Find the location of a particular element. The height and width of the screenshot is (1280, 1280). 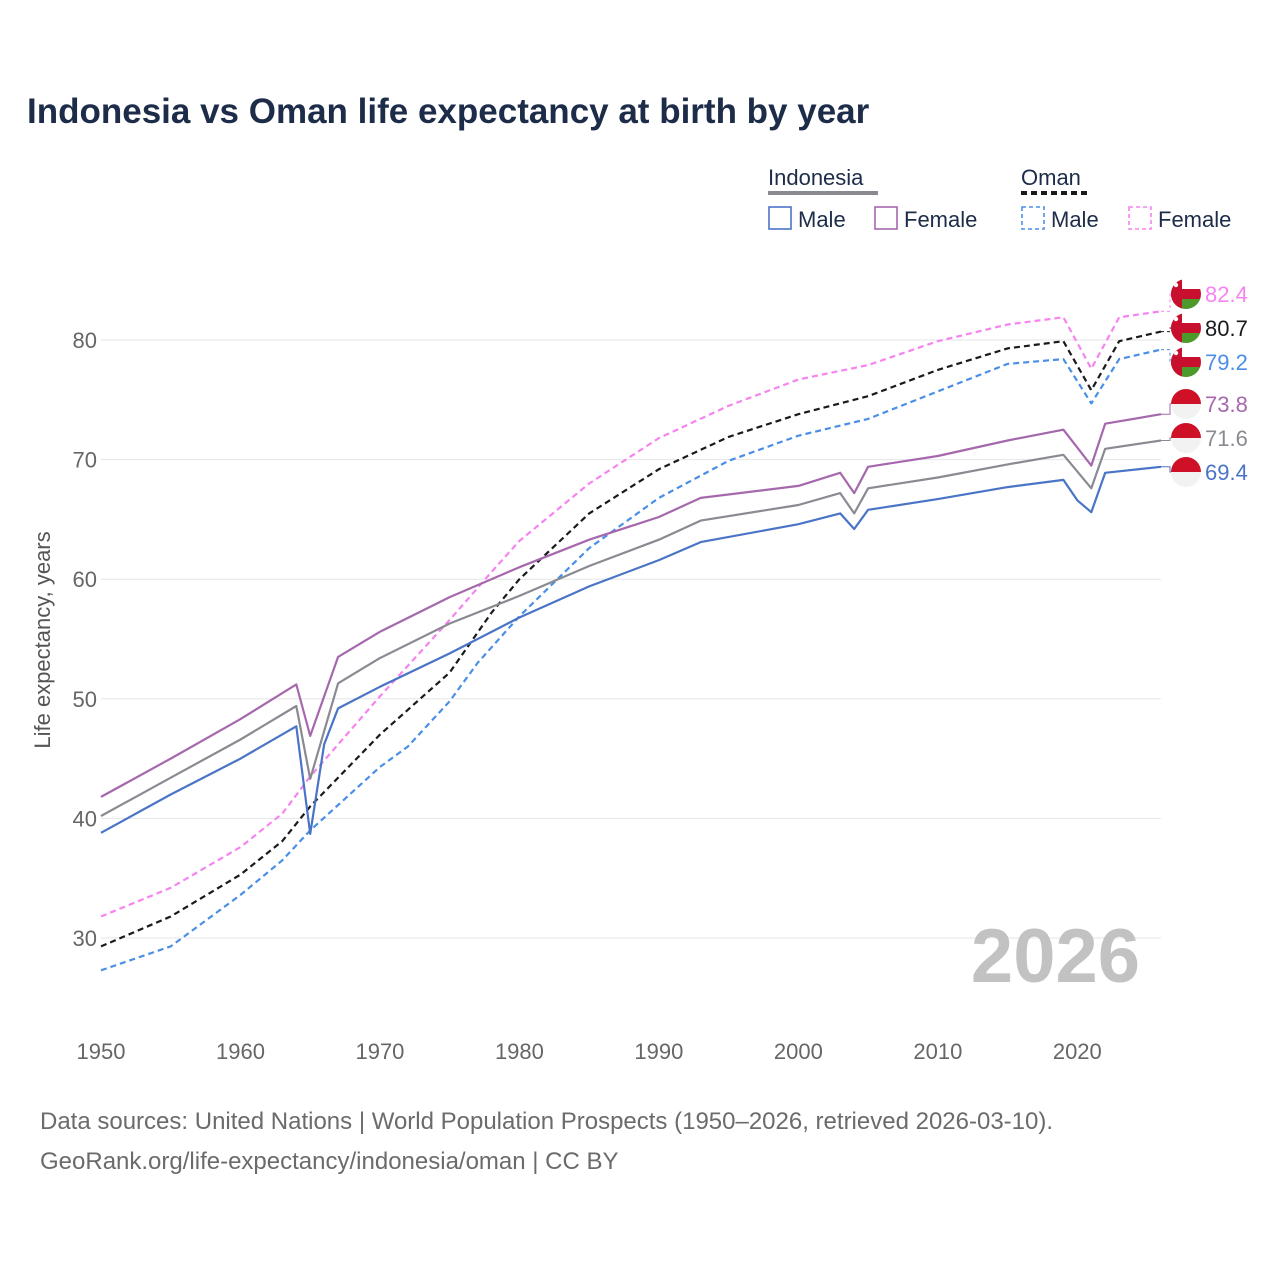

end-value-label: 73.8 is located at coordinates (1226, 404).